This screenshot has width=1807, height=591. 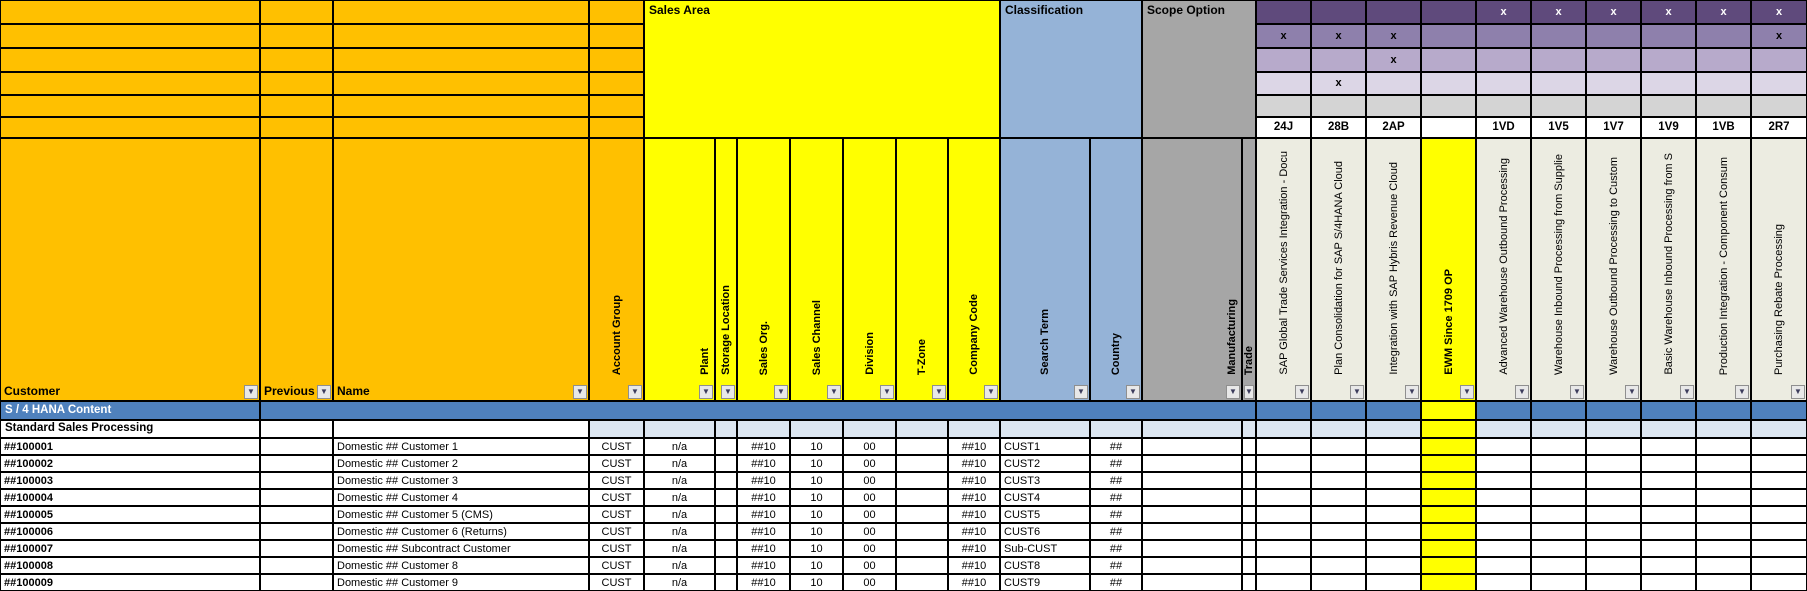 I want to click on cell-t-zone, so click(x=922, y=463).